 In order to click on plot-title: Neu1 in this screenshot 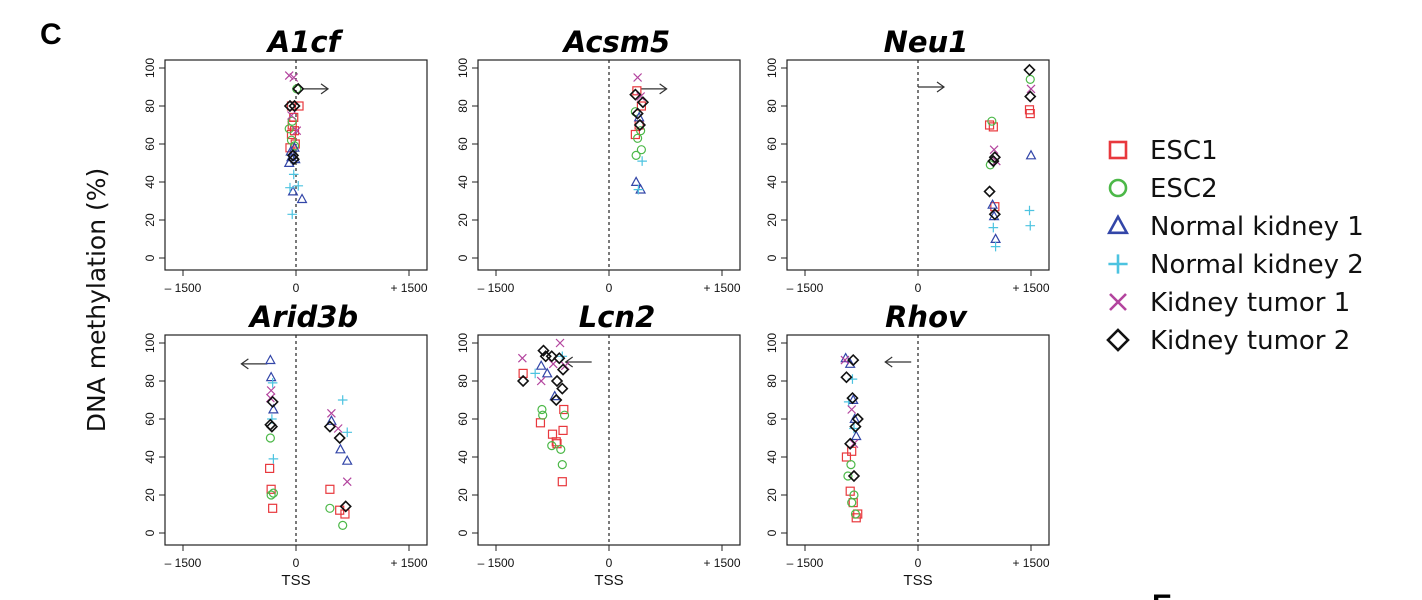, I will do `click(926, 42)`.